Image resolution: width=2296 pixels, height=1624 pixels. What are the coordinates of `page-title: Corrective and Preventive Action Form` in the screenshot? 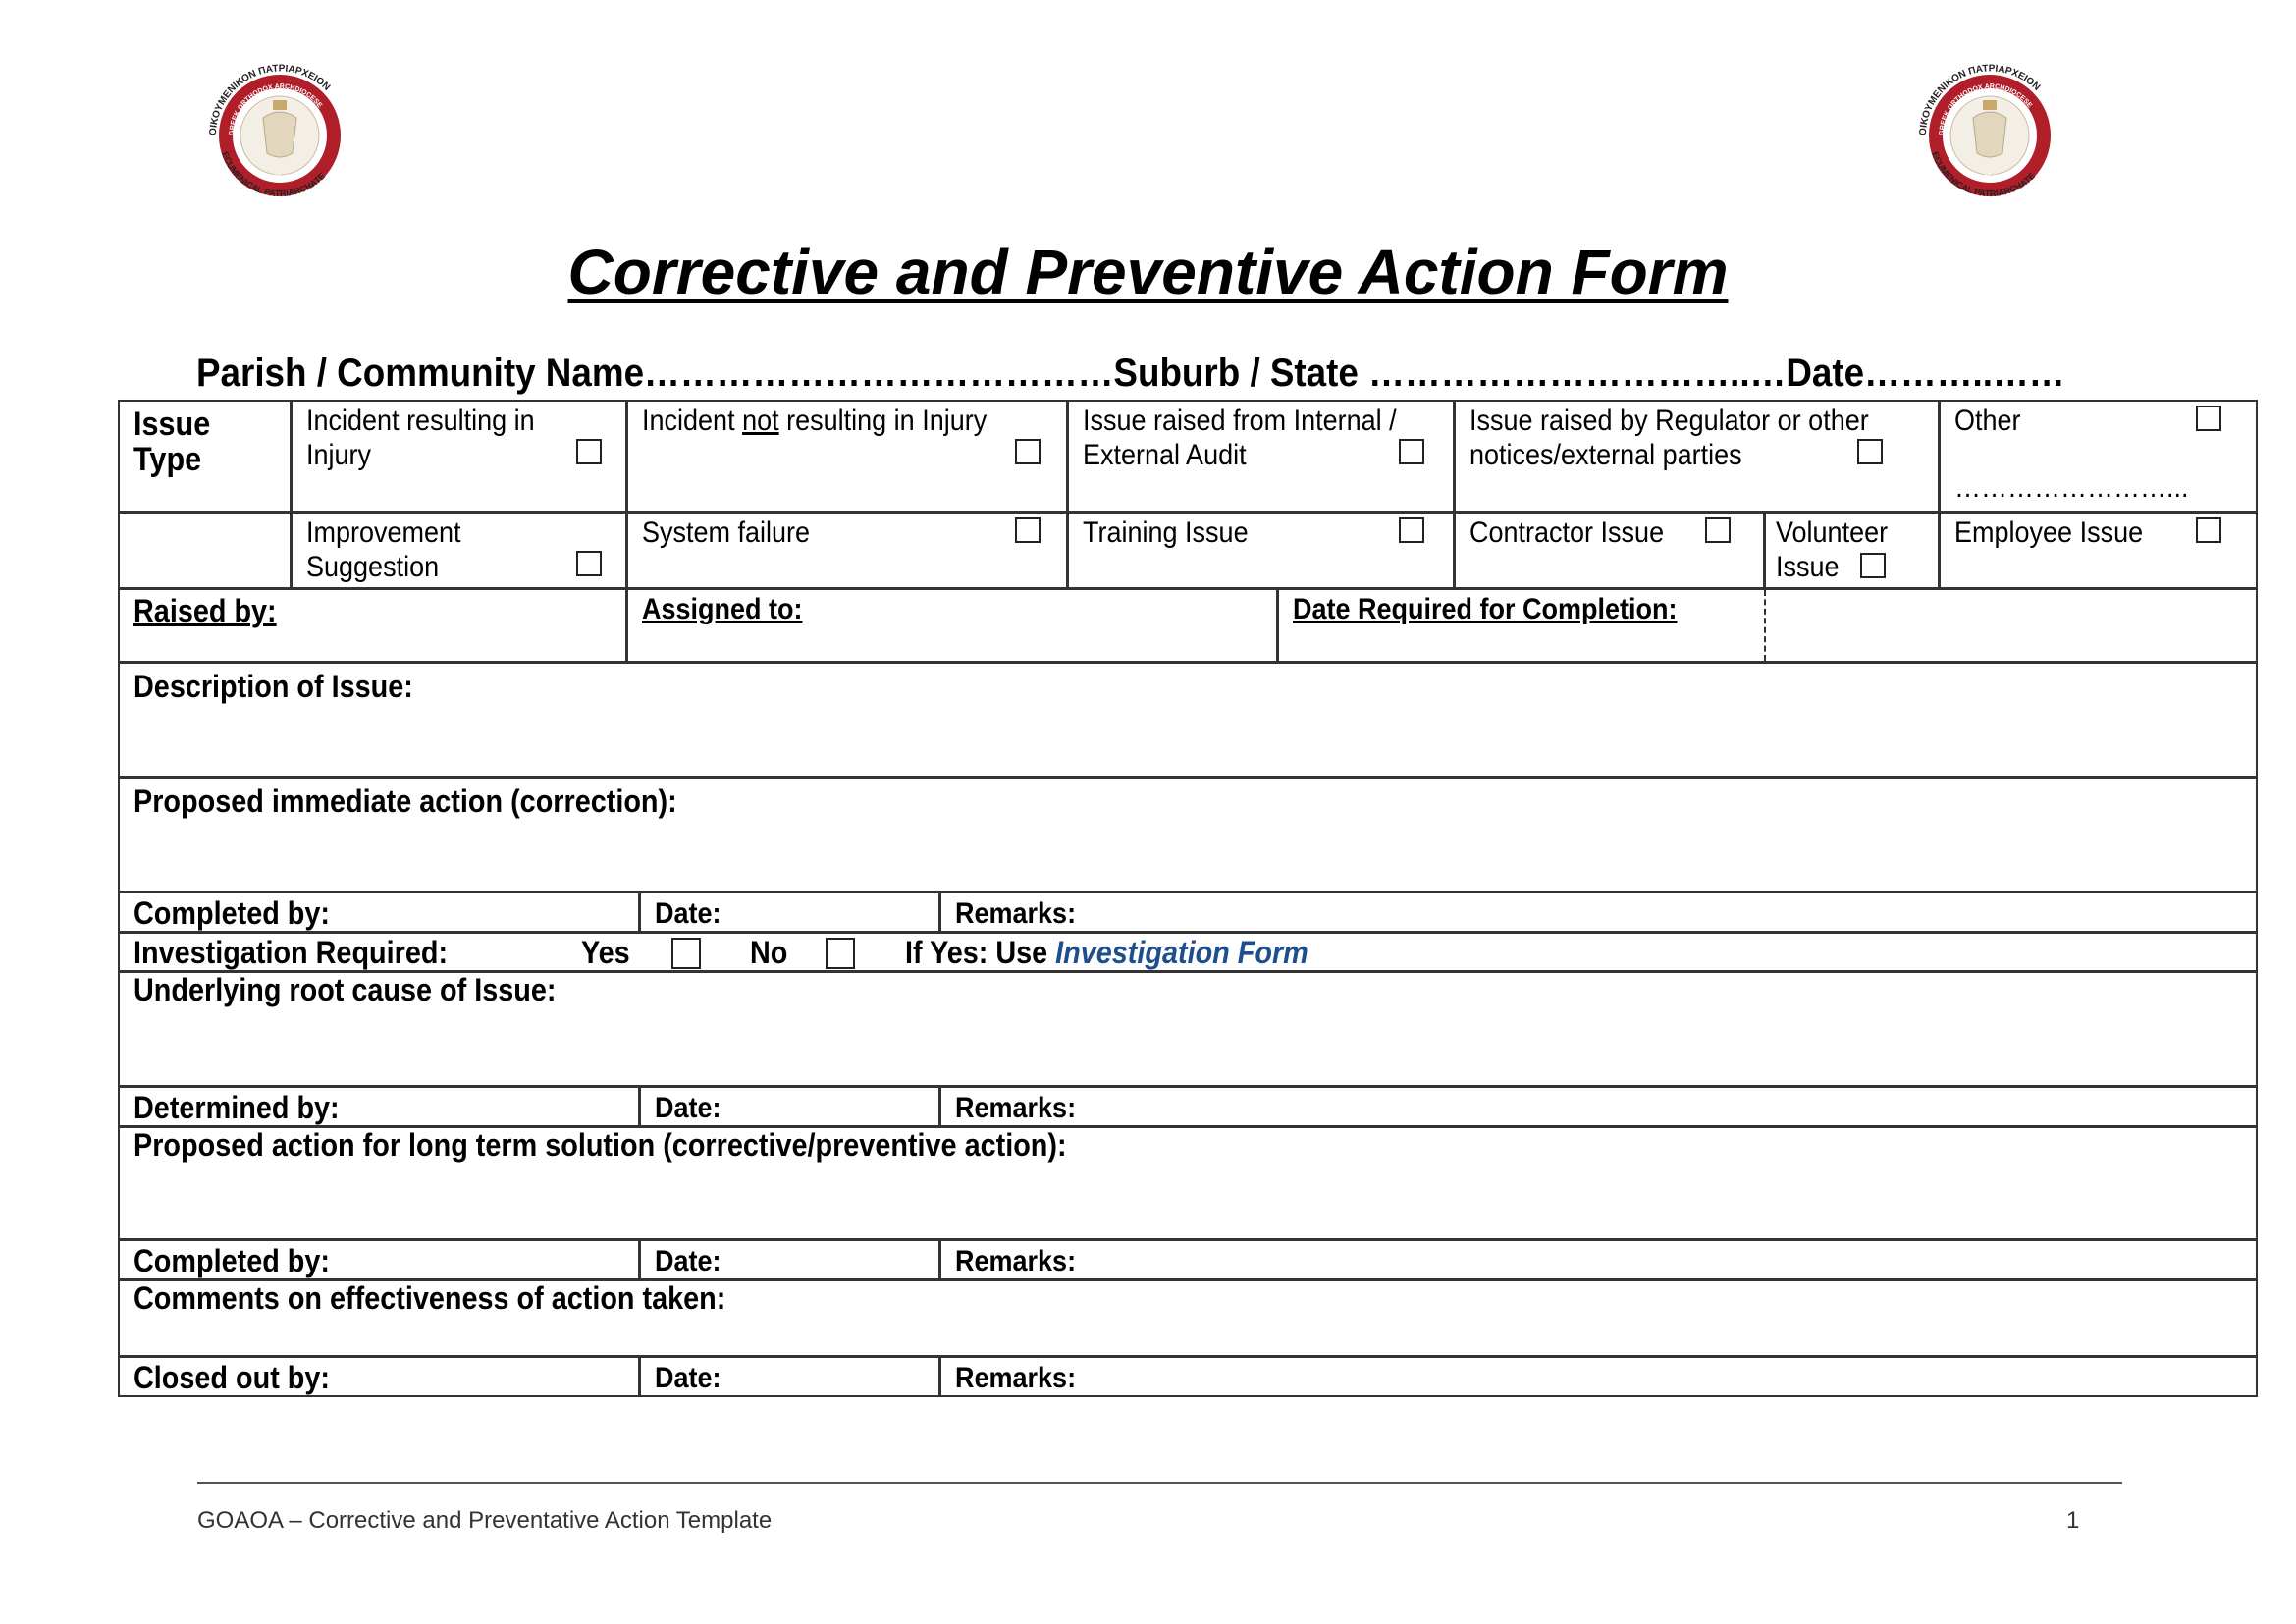 It's located at (1148, 272).